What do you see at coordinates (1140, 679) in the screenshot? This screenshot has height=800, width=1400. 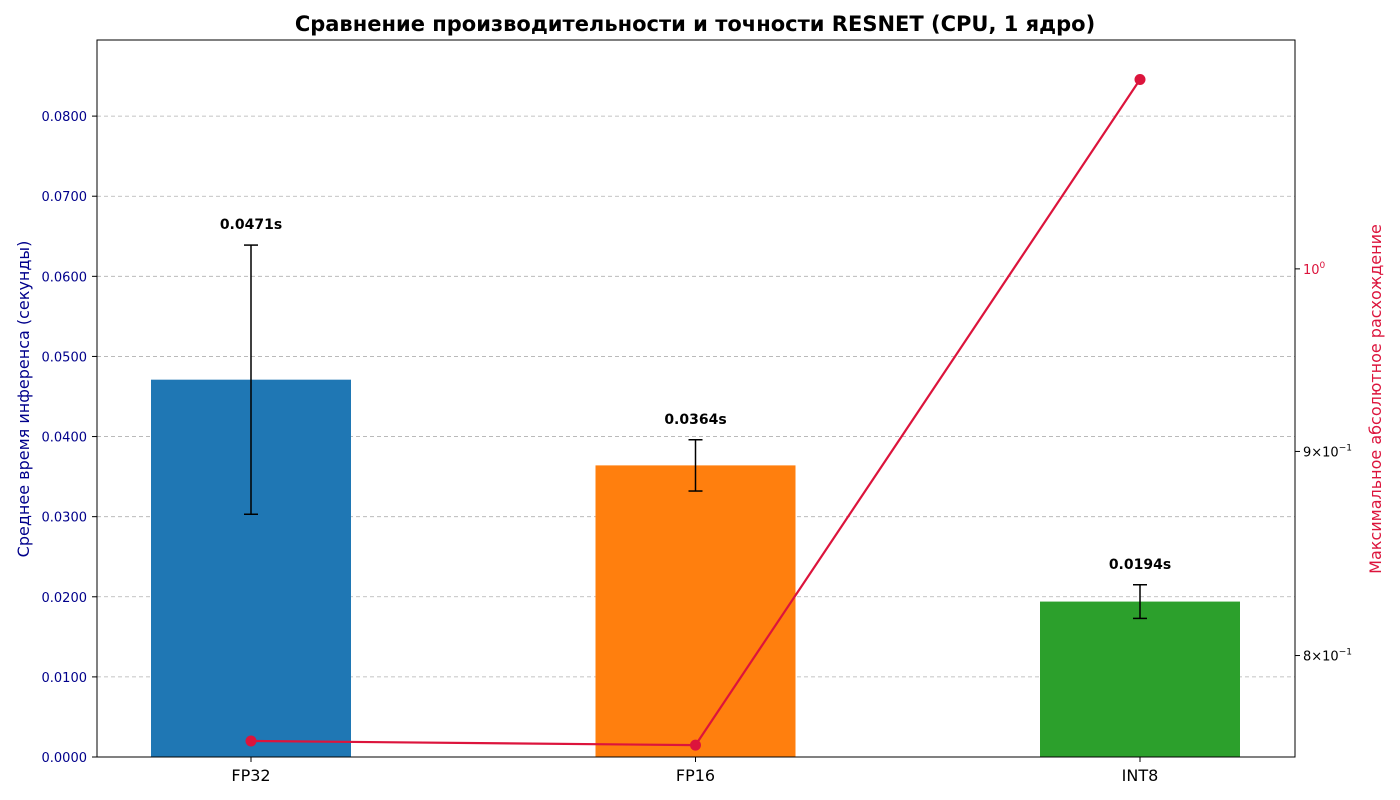 I see `bar-int8` at bounding box center [1140, 679].